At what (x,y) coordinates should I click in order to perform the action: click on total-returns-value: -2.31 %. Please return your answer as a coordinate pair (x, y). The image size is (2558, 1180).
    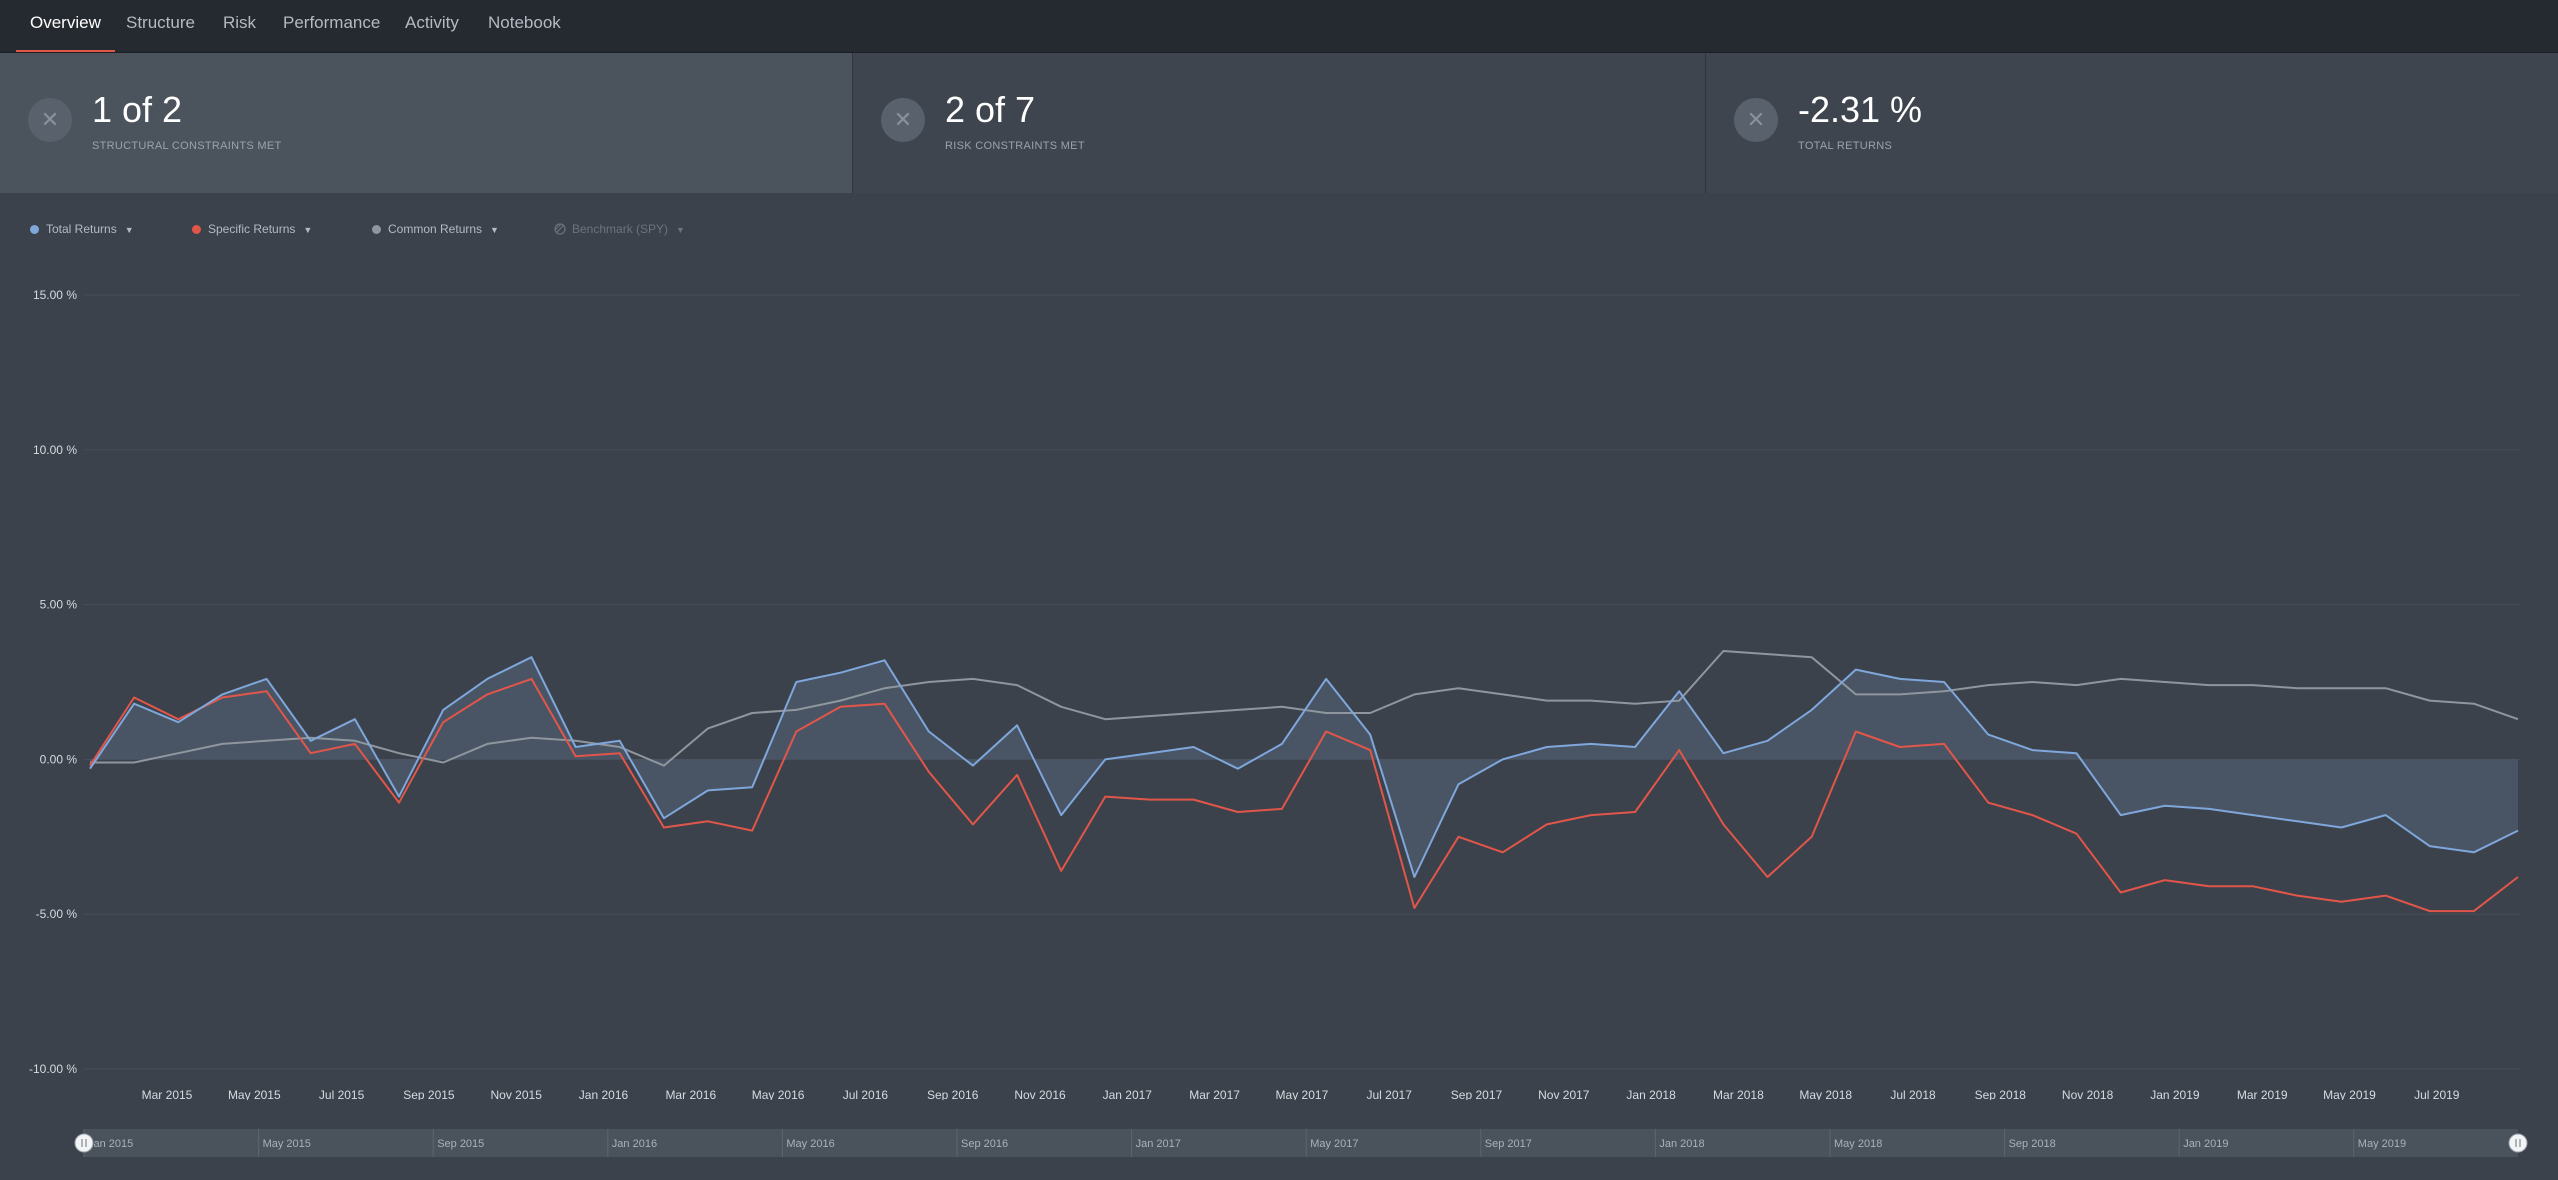
    Looking at the image, I should click on (1860, 109).